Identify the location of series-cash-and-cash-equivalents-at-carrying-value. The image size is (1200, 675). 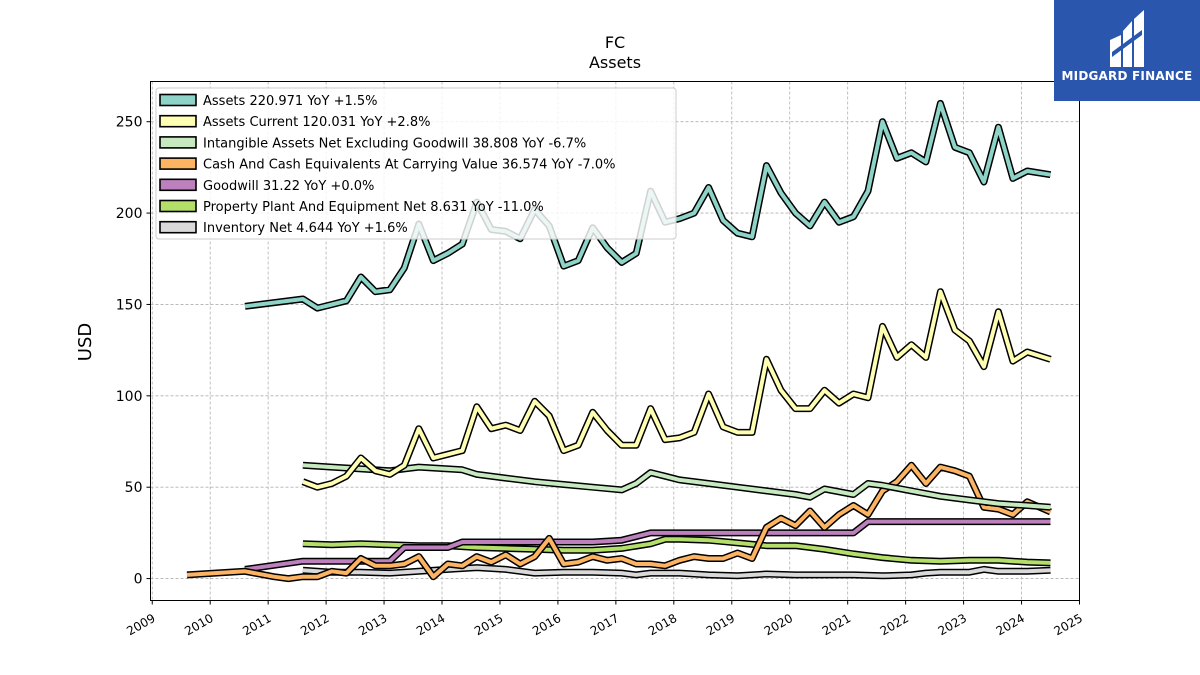
(619, 522).